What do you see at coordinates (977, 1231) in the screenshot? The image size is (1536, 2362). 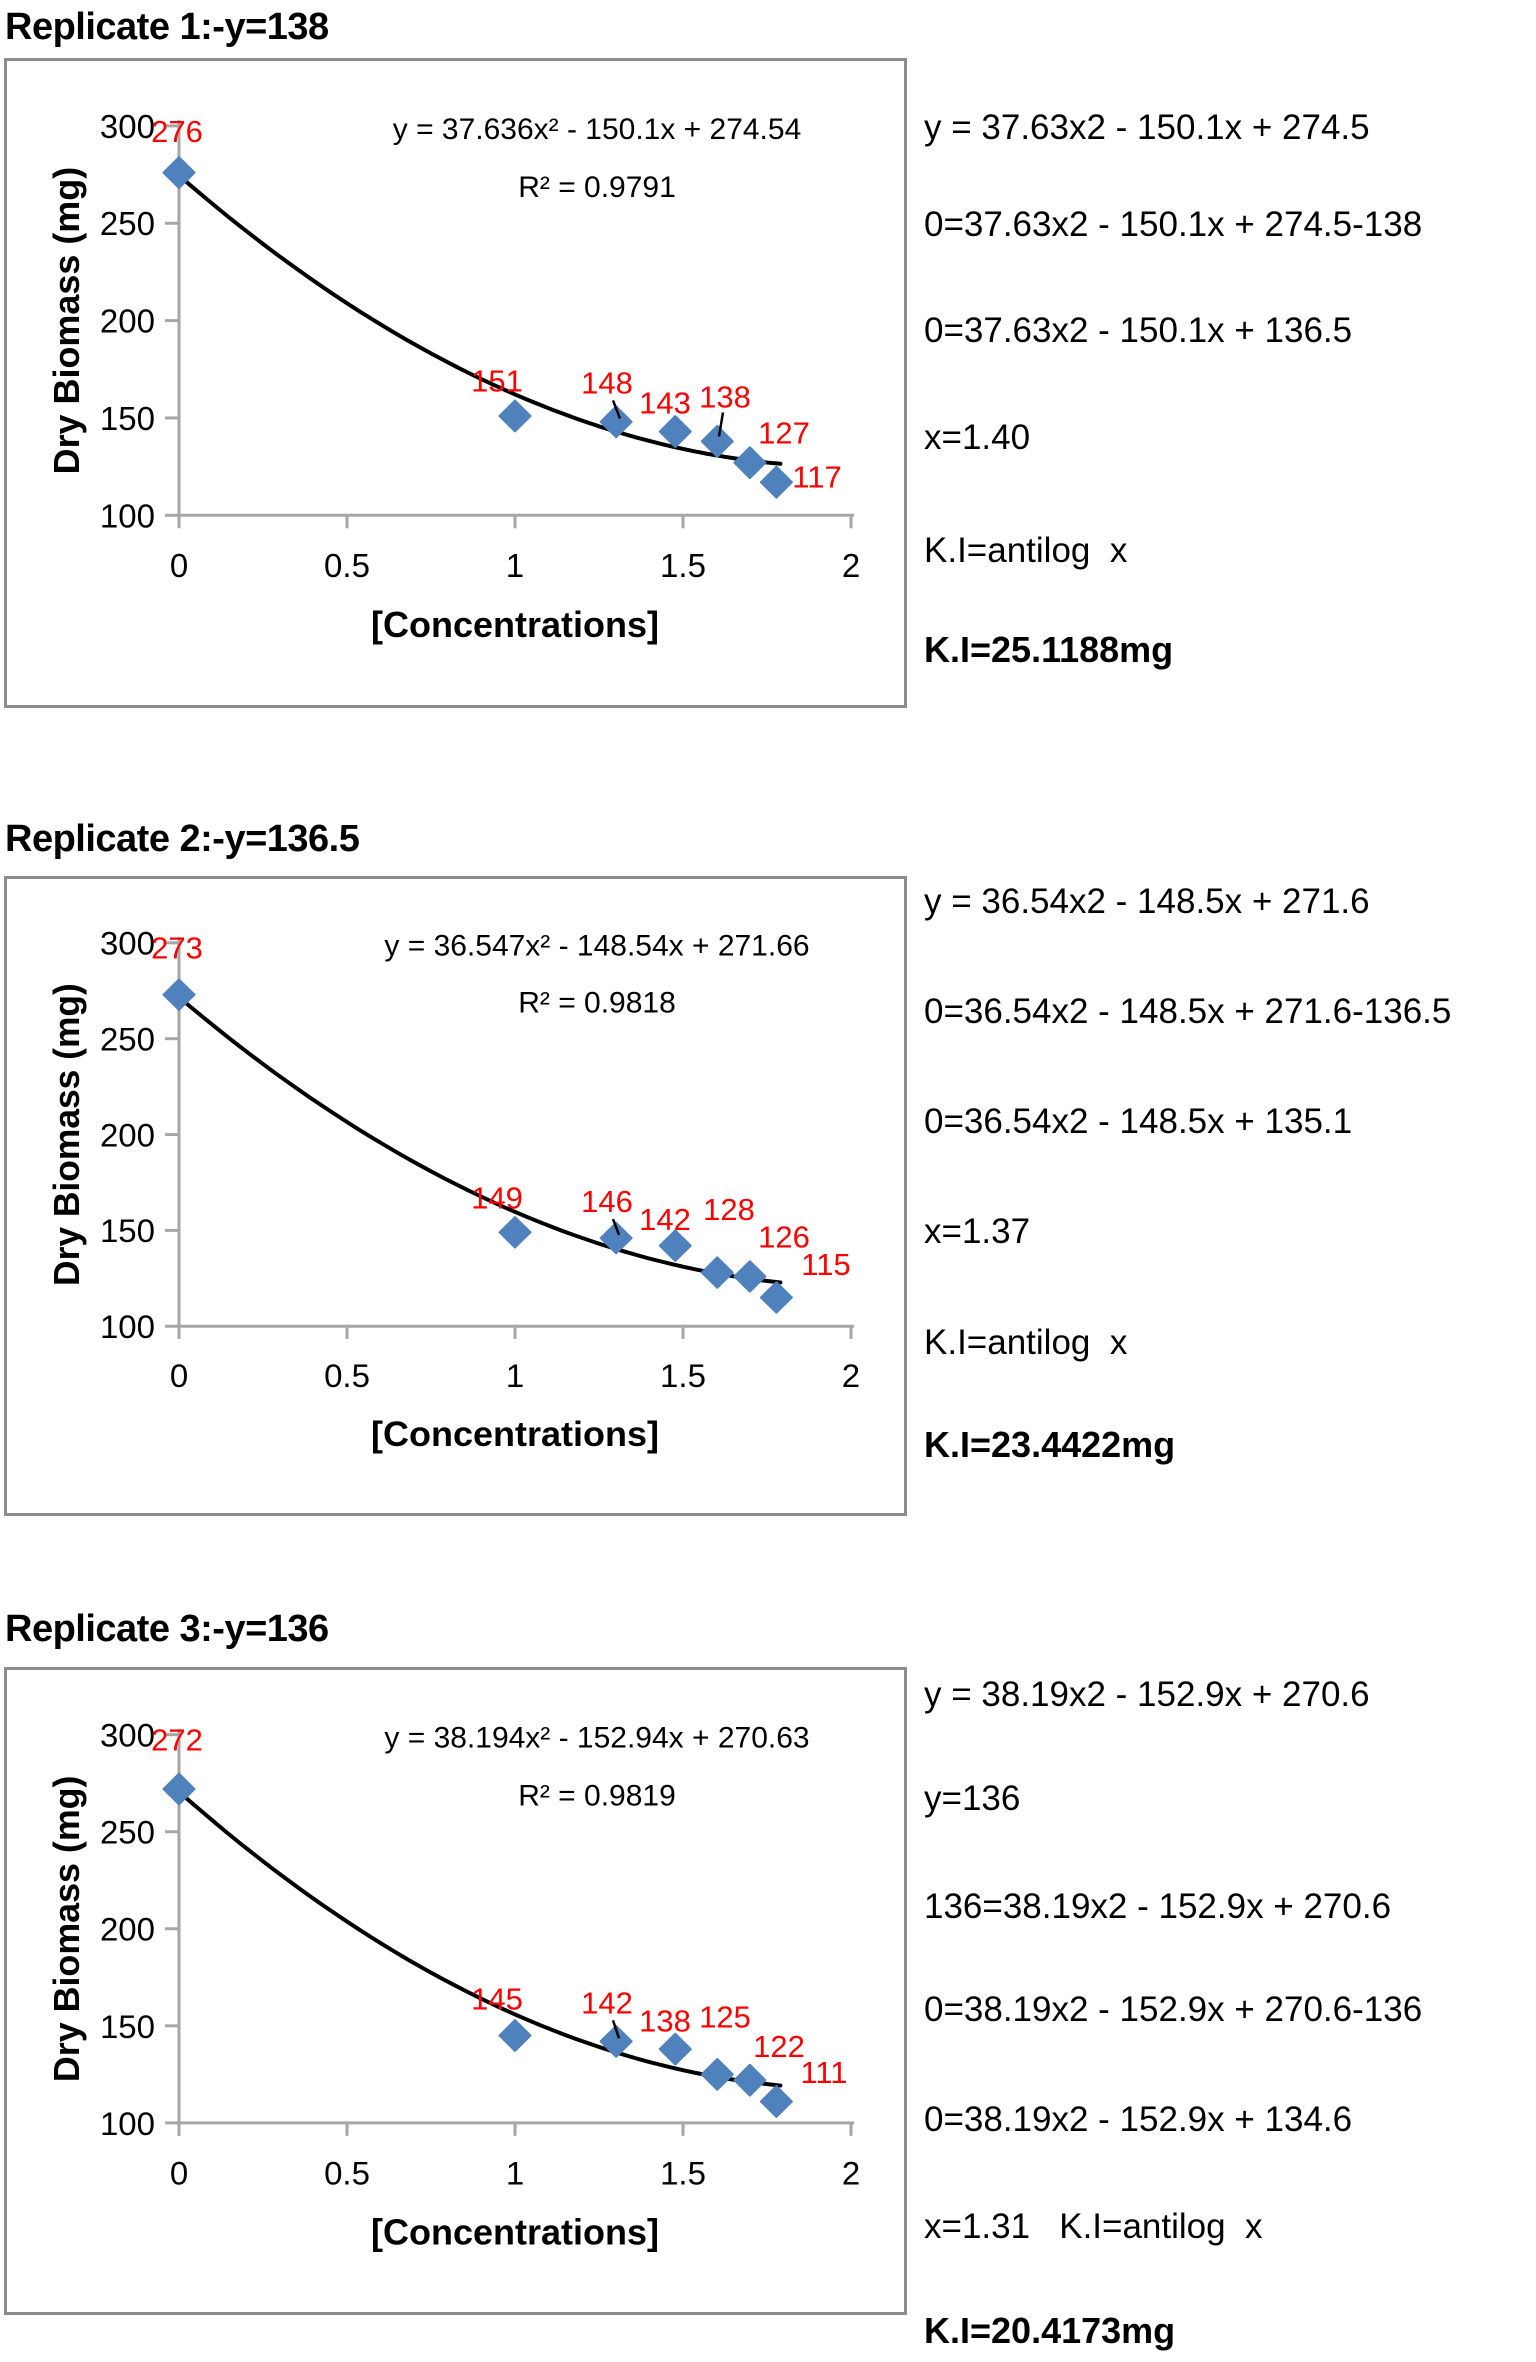 I see `worknote-line: x=1.37` at bounding box center [977, 1231].